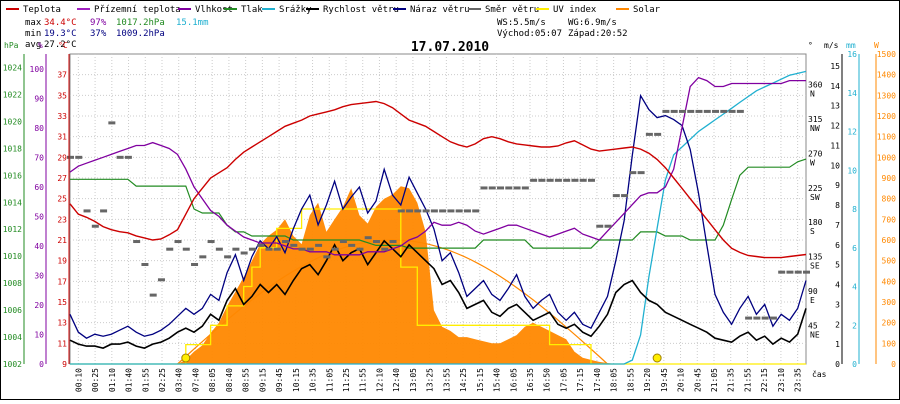 The height and width of the screenshot is (404, 900). Describe the element at coordinates (413, 380) in the screenshot. I see `x-tick-20: 13:05` at that location.